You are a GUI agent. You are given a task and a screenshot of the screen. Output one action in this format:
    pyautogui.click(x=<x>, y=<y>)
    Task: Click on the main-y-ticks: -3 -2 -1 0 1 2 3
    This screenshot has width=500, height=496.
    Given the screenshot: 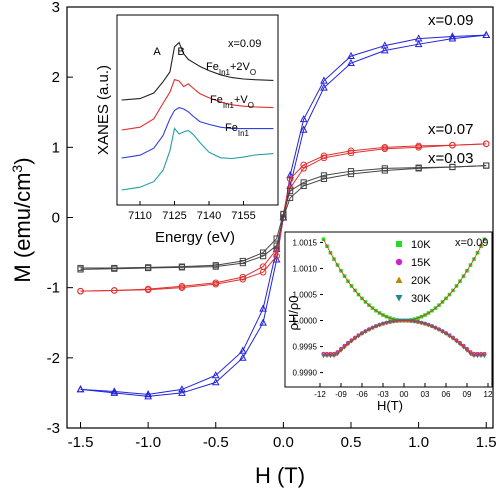 What is the action you would take?
    pyautogui.click(x=60, y=218)
    